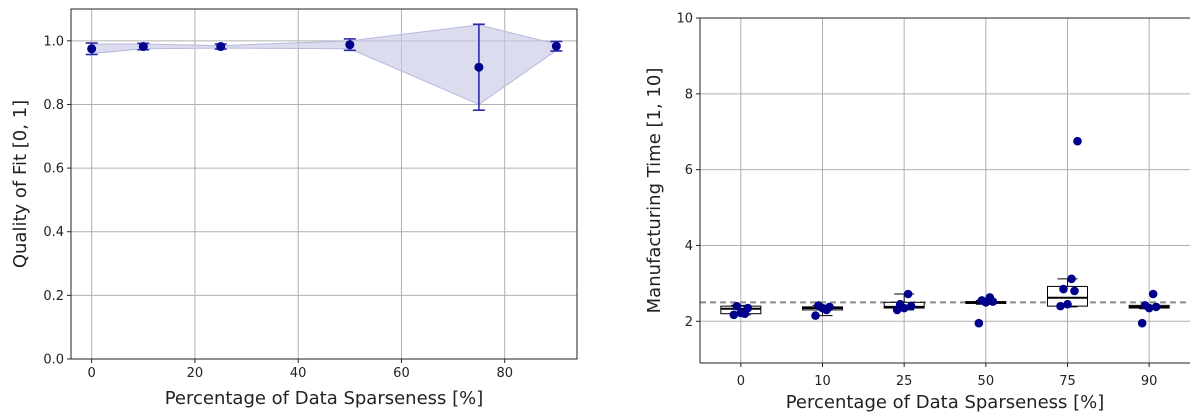 This screenshot has width=1190, height=413. What do you see at coordinates (741, 381) in the screenshot?
I see `right-x-tick-label: 0` at bounding box center [741, 381].